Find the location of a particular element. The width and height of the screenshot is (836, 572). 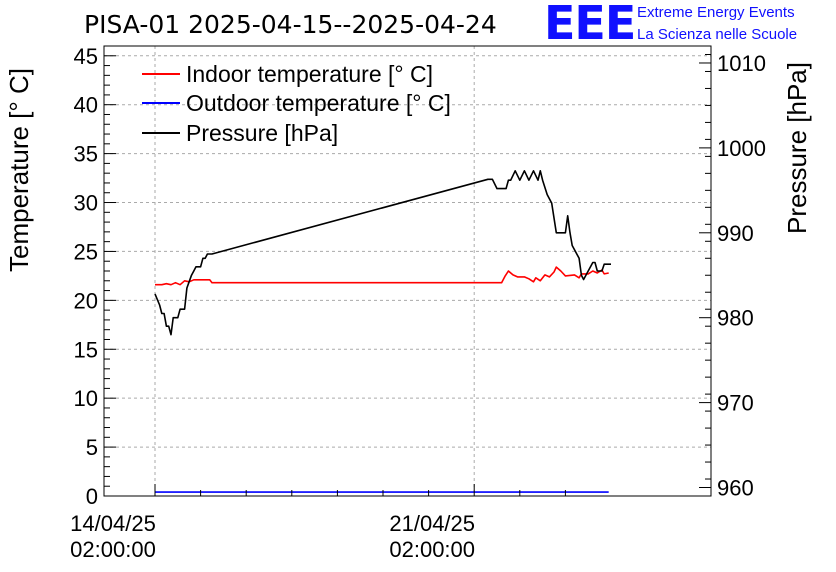

y-tick-label: 15 is located at coordinates (86, 349).